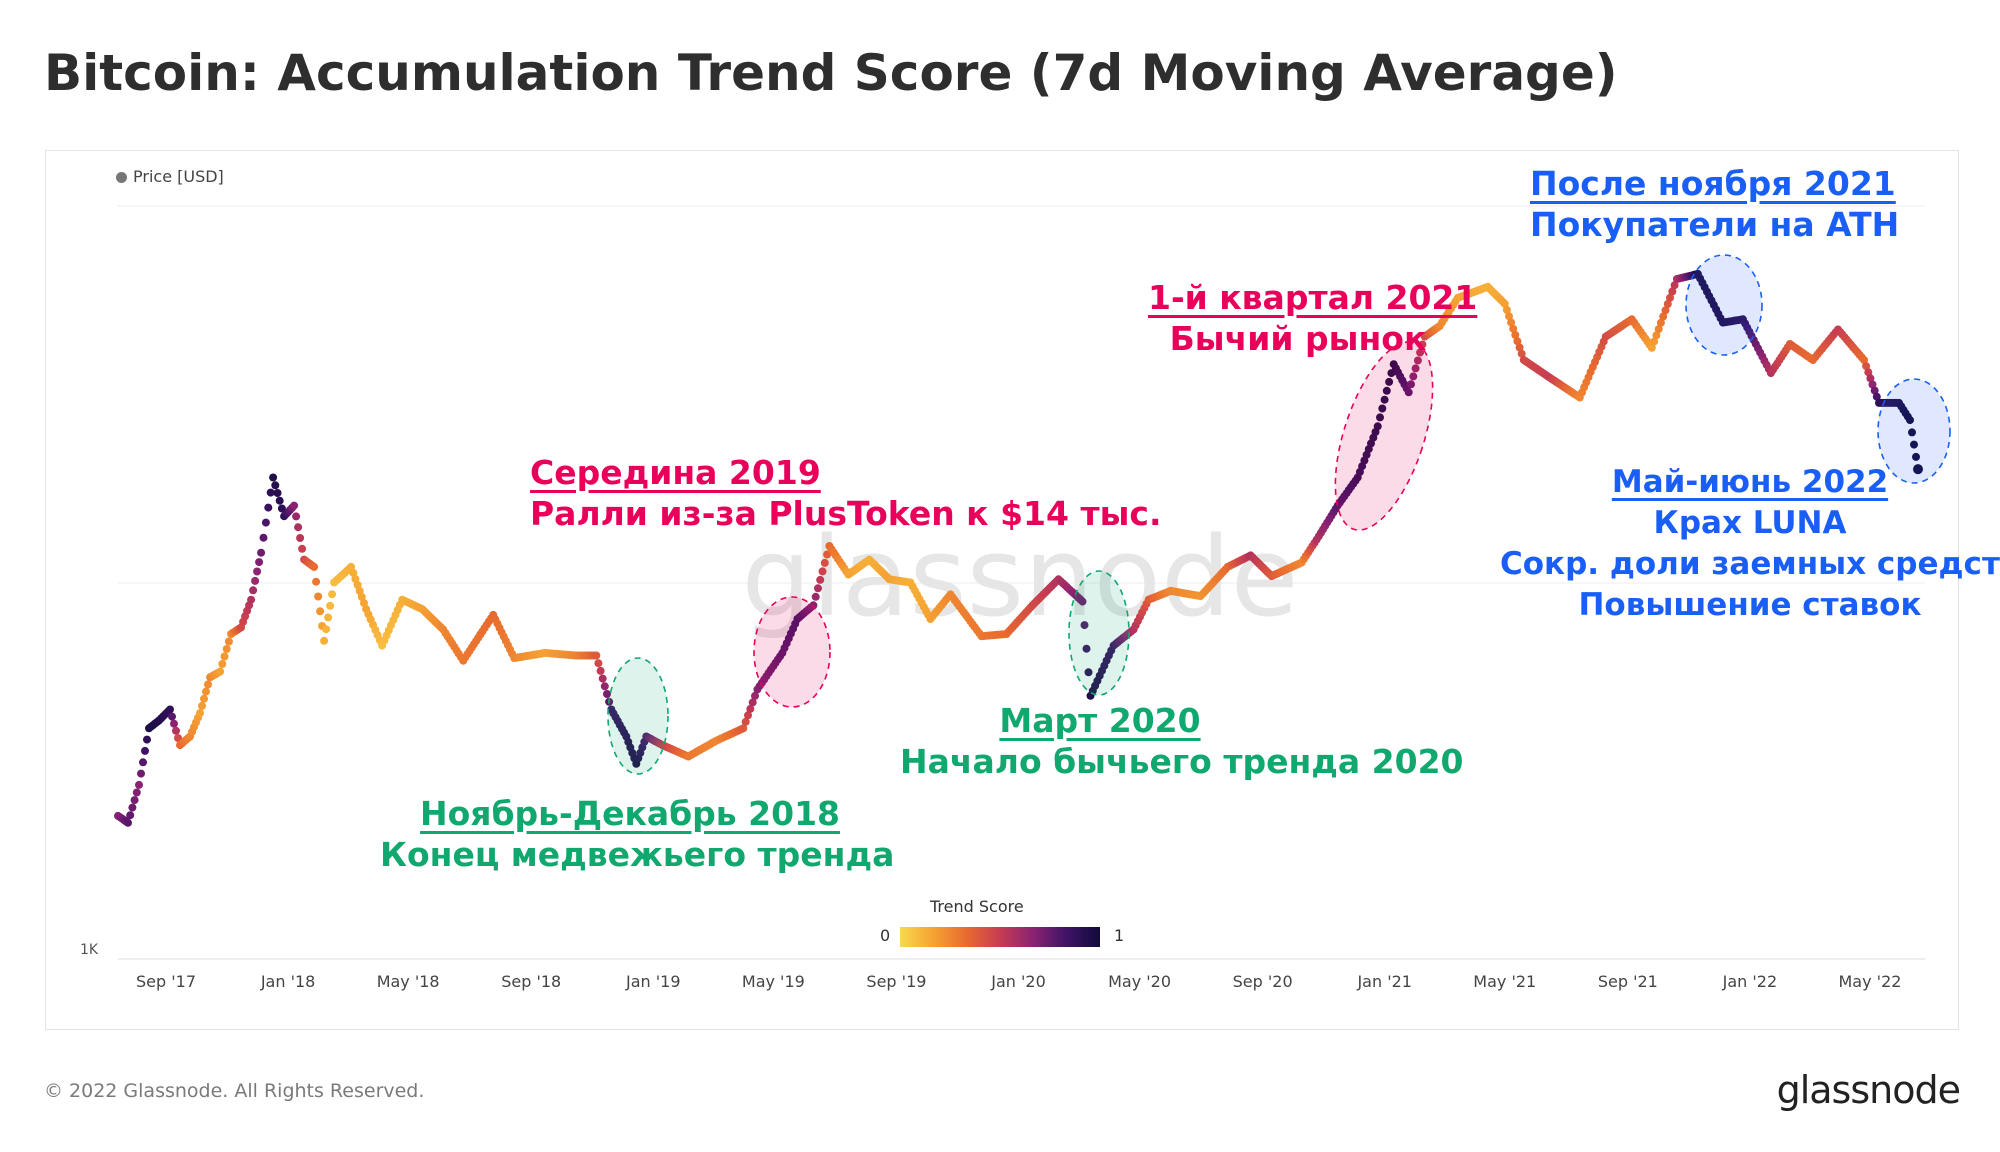  I want to click on series-legend-label: Price [USD], so click(178, 176).